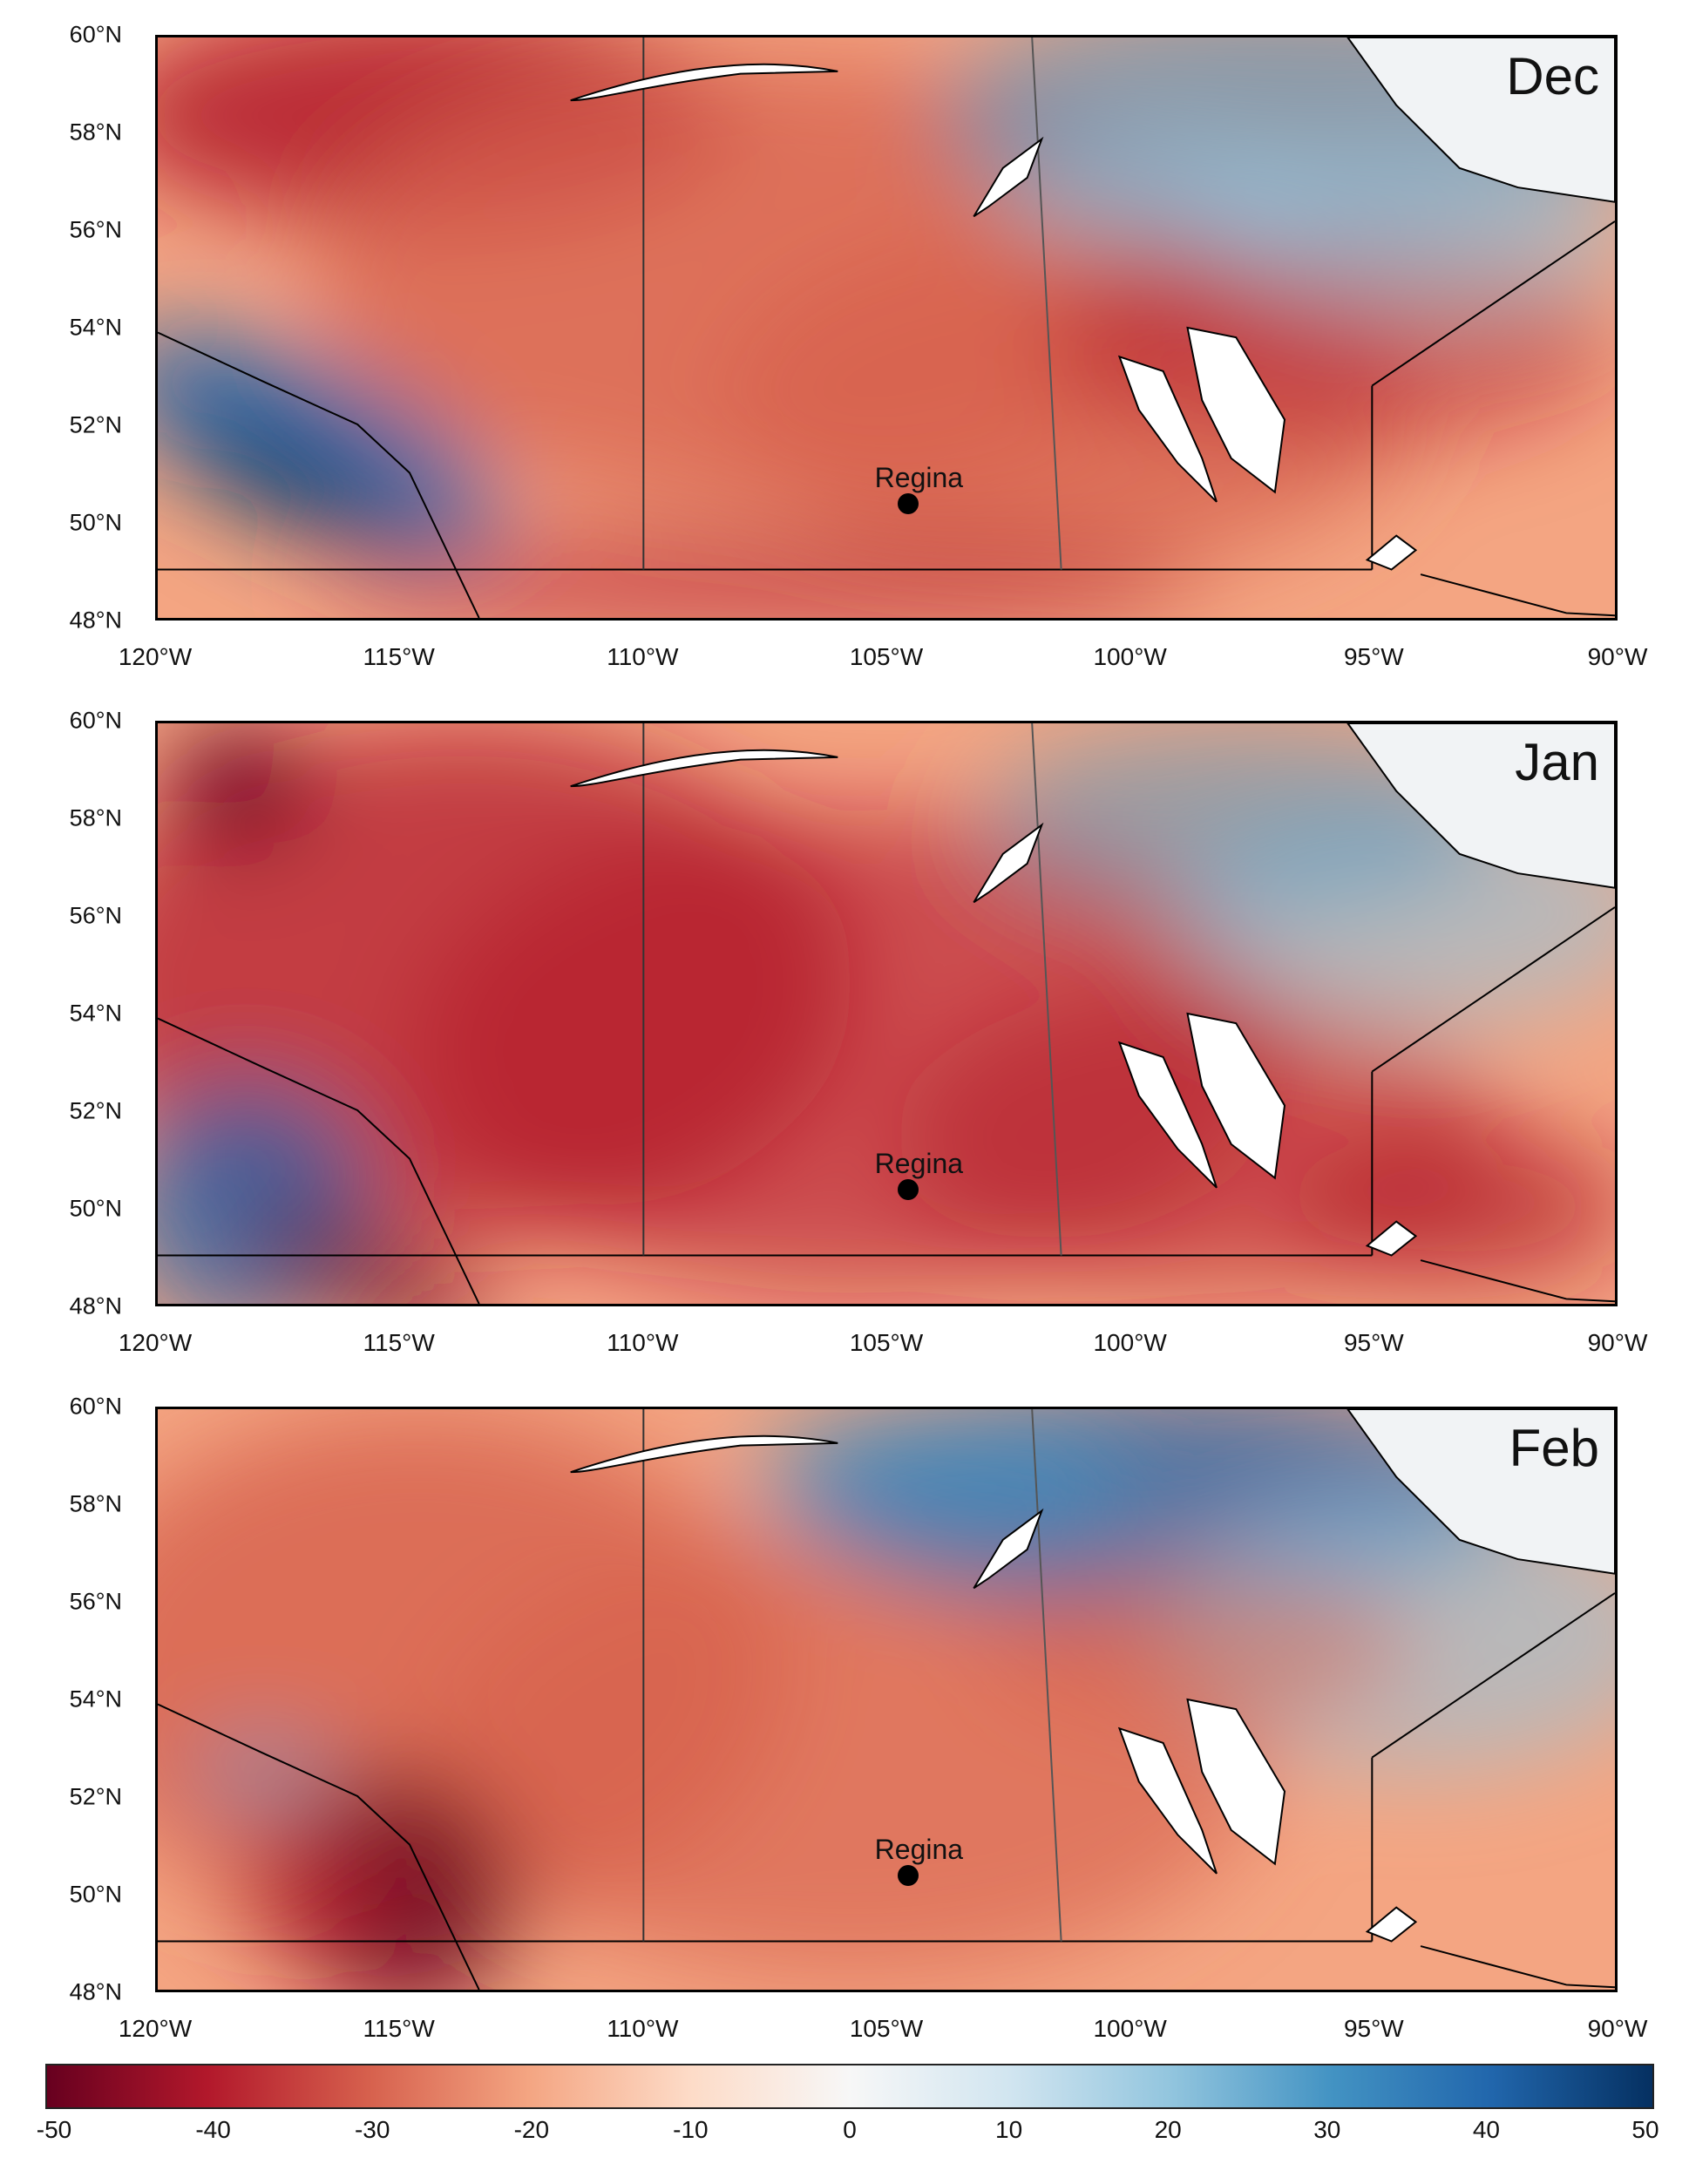 The height and width of the screenshot is (2184, 1689). Describe the element at coordinates (1486, 2129) in the screenshot. I see `colorbar-tick-label: 40` at that location.